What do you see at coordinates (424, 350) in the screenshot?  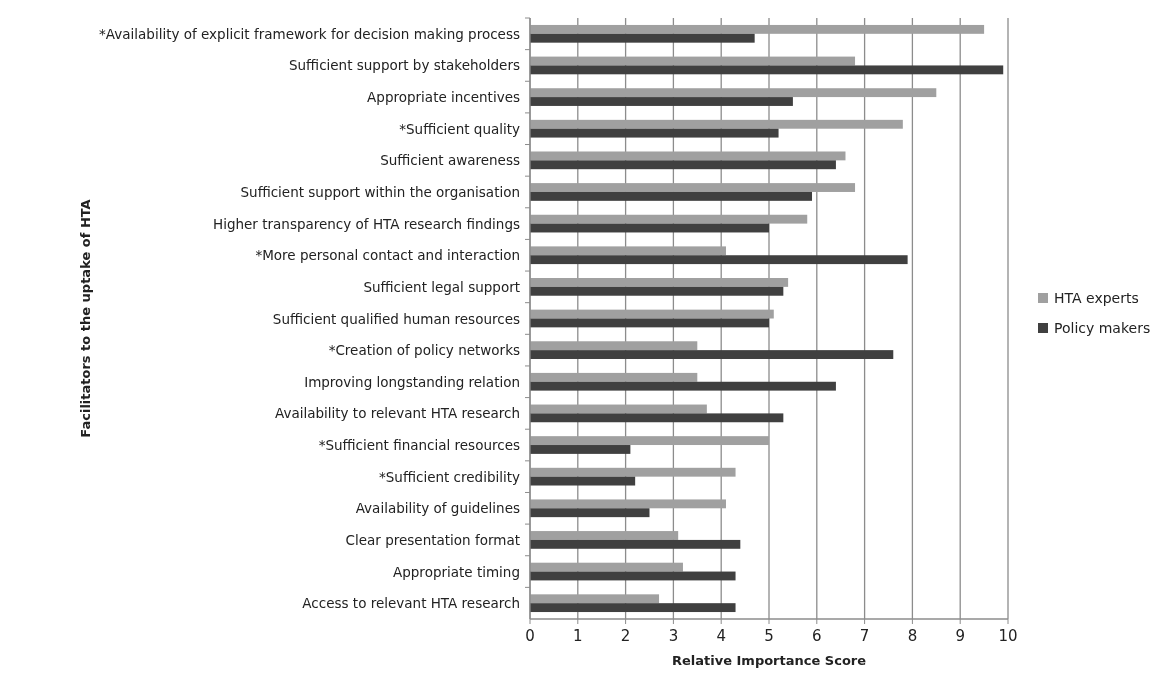 I see `y-tick-label: *Creation of policy networks` at bounding box center [424, 350].